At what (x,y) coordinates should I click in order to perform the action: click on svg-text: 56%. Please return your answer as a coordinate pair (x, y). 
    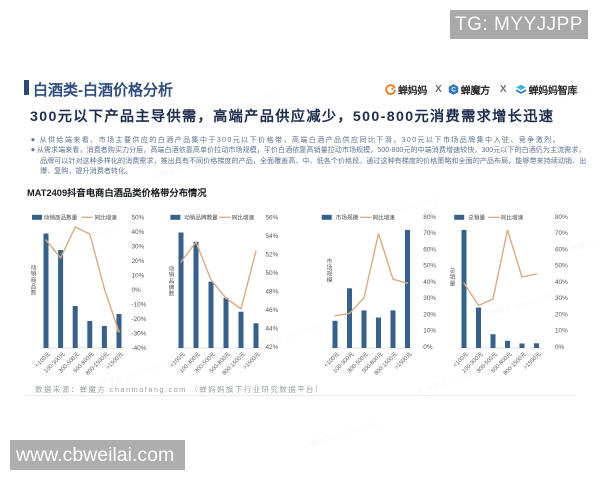
    Looking at the image, I should click on (272, 218).